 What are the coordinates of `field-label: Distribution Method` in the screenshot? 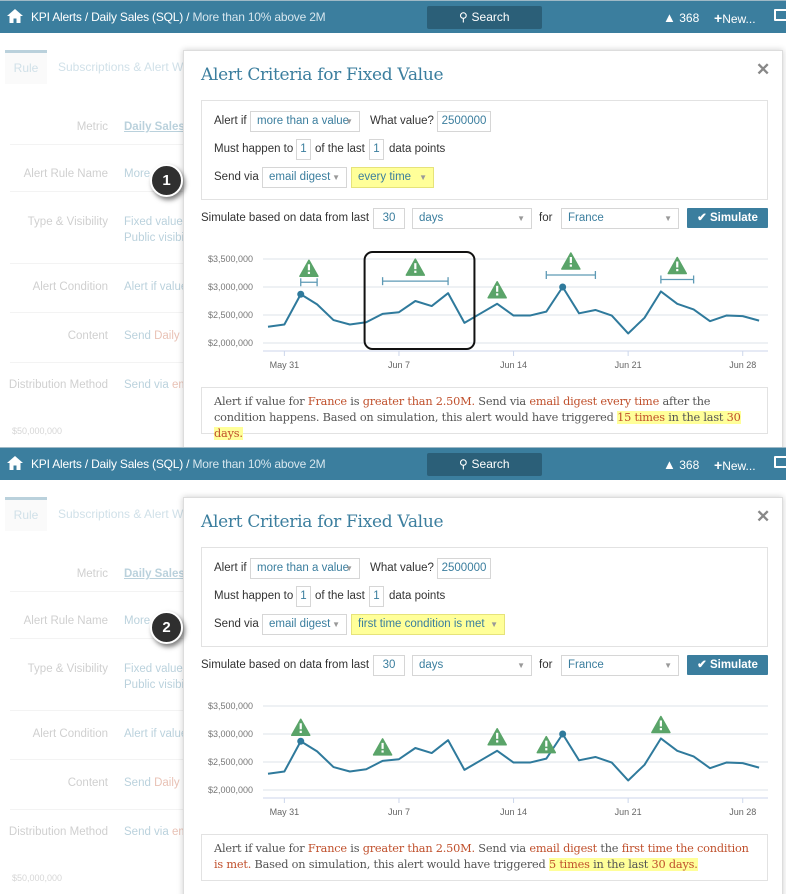 It's located at (58, 385).